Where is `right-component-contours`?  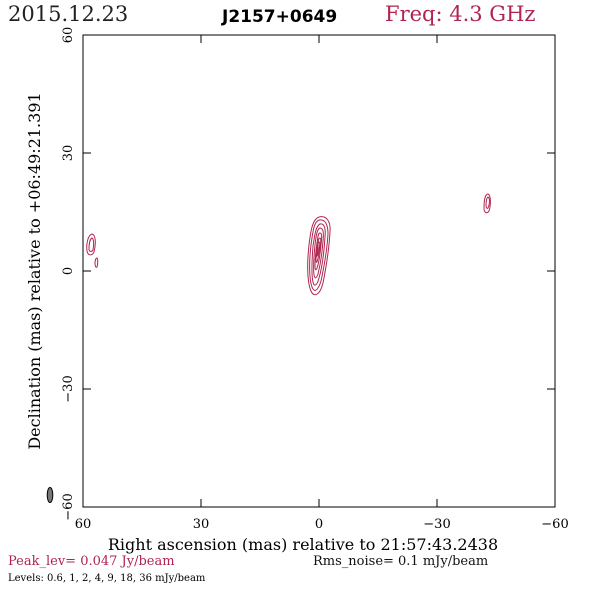 right-component-contours is located at coordinates (487, 203).